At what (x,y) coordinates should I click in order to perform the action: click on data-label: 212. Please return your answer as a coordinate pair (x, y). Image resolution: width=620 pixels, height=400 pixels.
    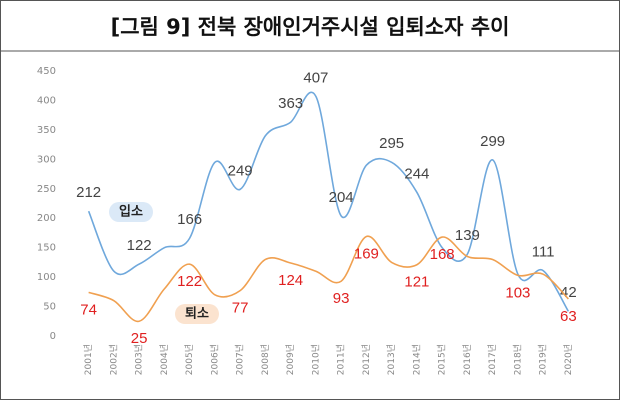
    Looking at the image, I should click on (88, 192).